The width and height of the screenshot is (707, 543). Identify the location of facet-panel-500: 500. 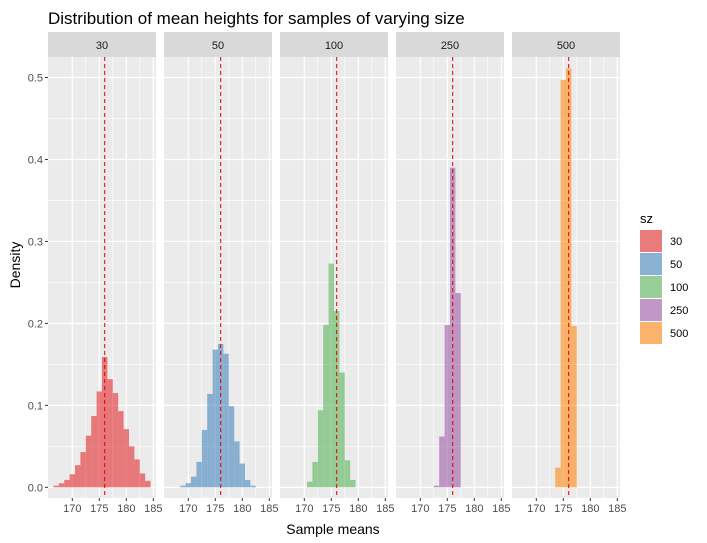
(566, 265).